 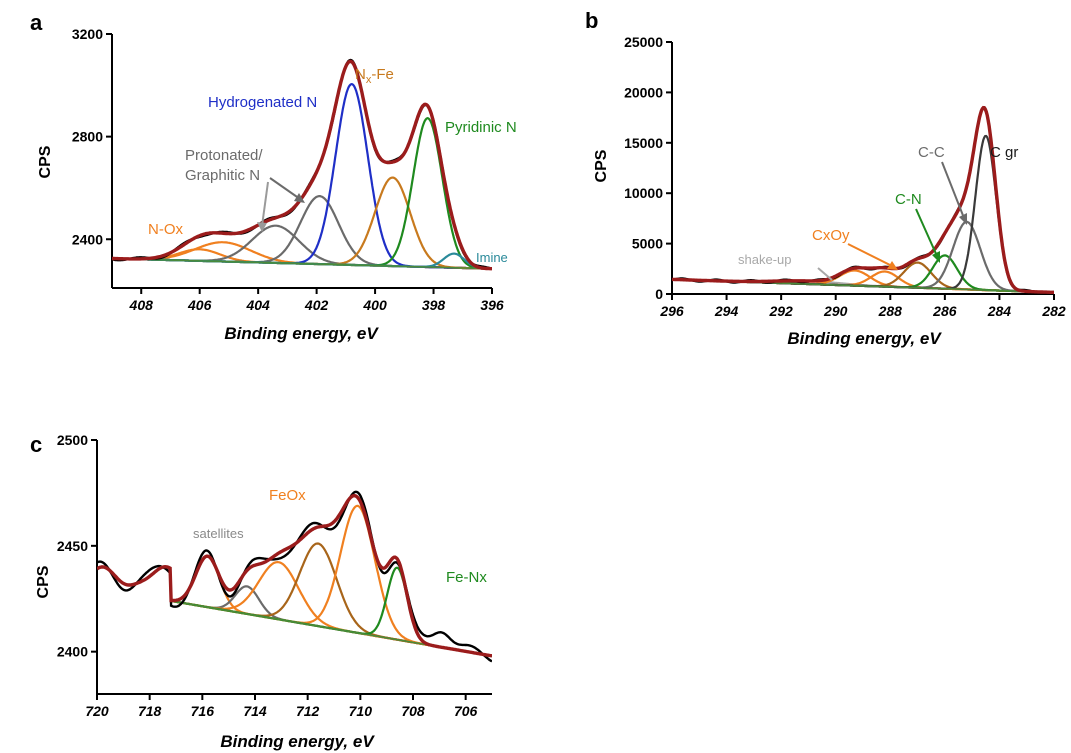 I want to click on annotation-hydrogenated-n: Hydrogenated N, so click(x=262, y=102).